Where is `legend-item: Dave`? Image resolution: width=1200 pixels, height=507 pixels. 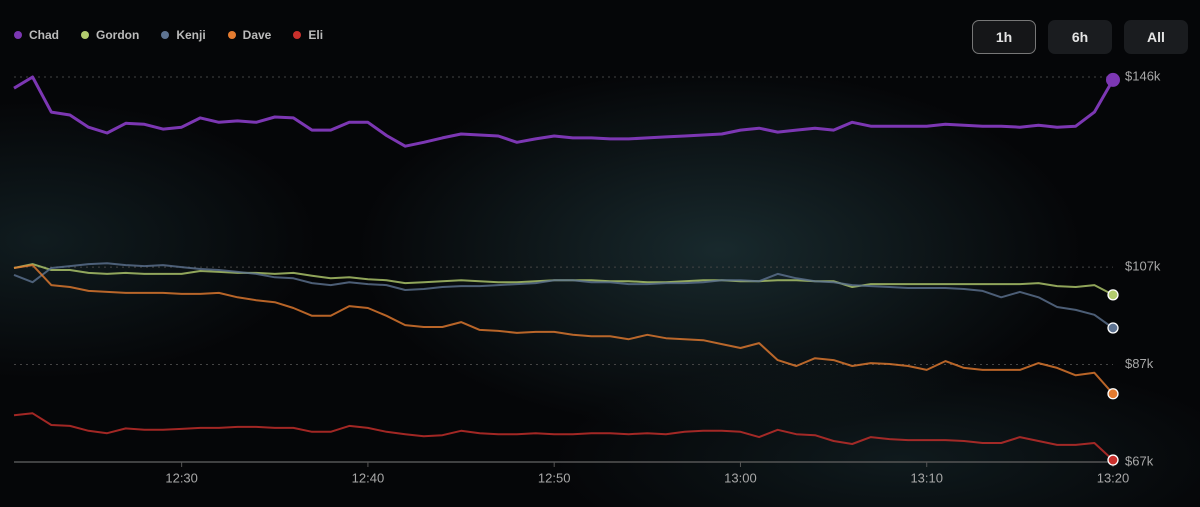
legend-item: Dave is located at coordinates (249, 35).